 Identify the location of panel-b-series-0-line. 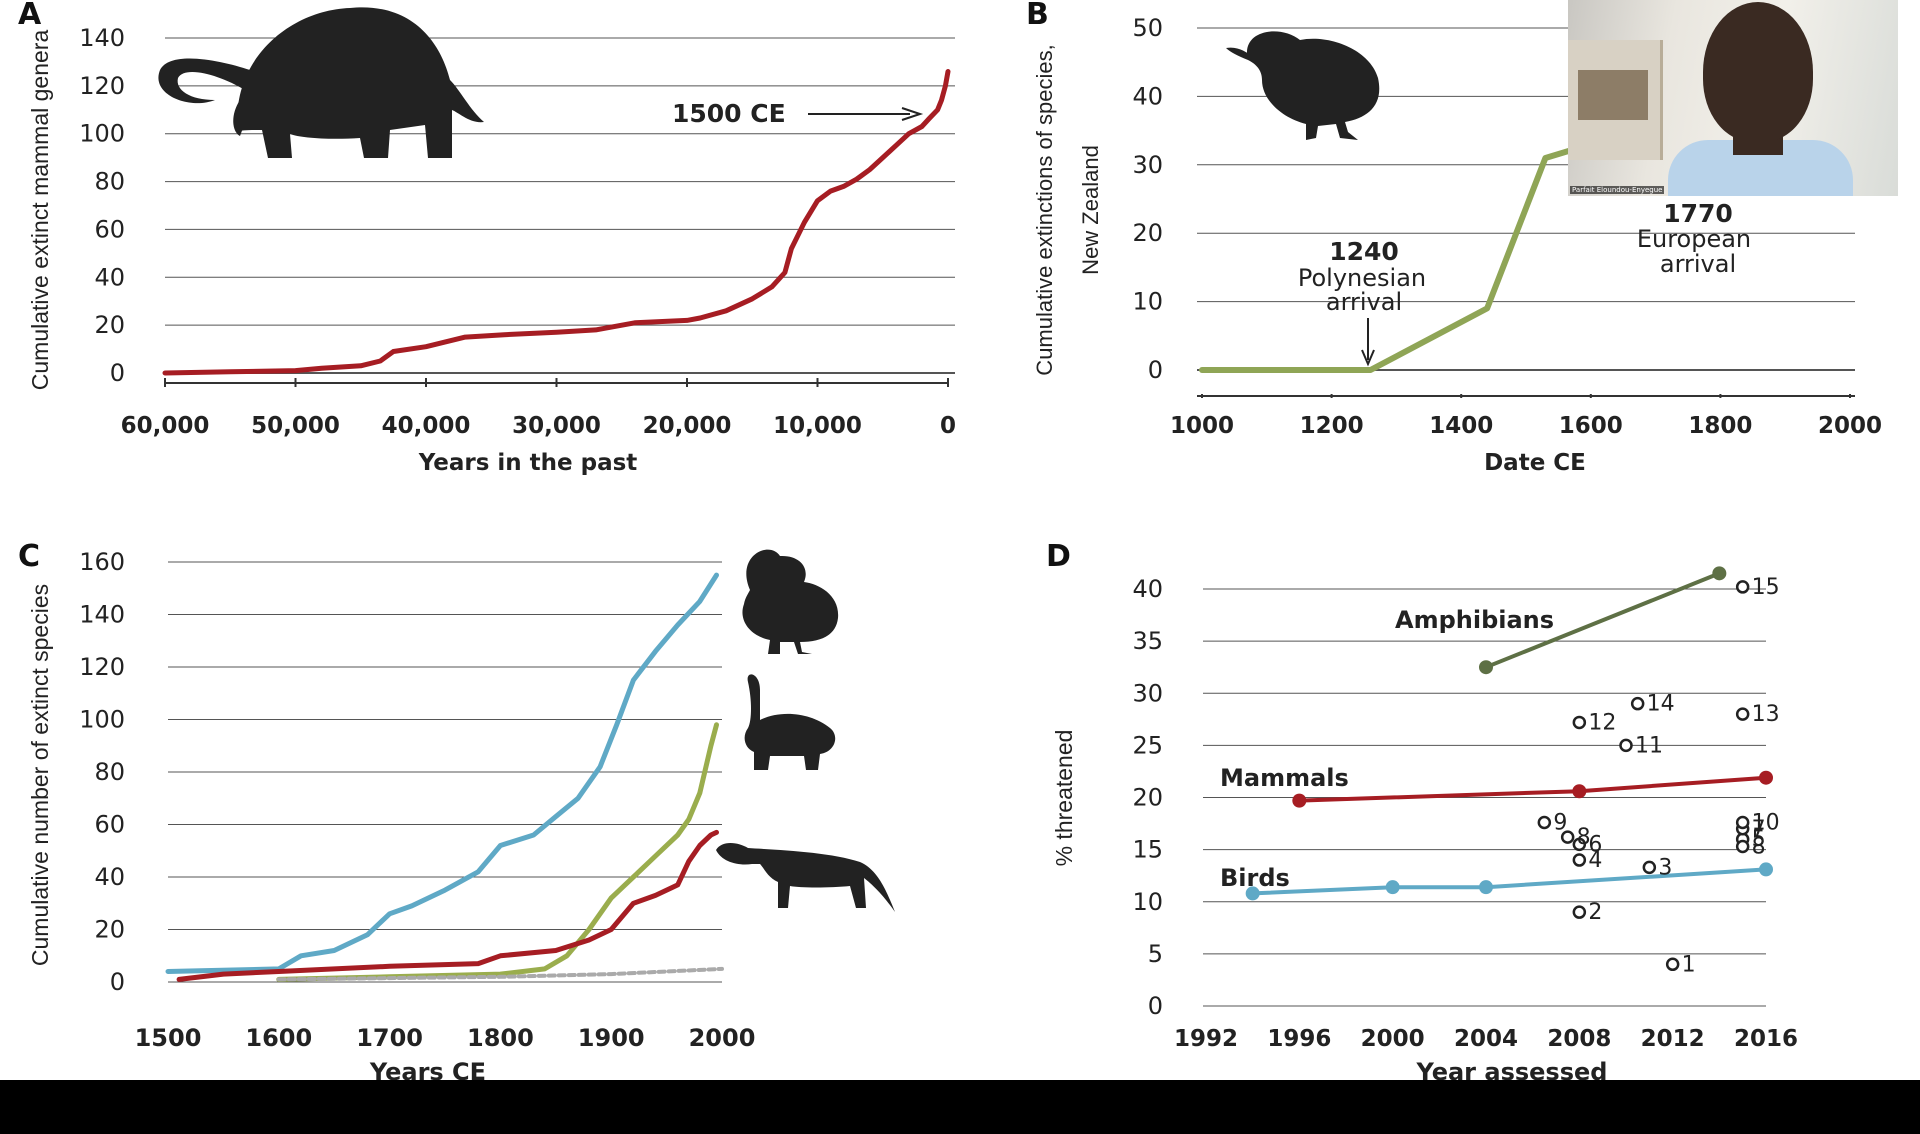
(1396, 257).